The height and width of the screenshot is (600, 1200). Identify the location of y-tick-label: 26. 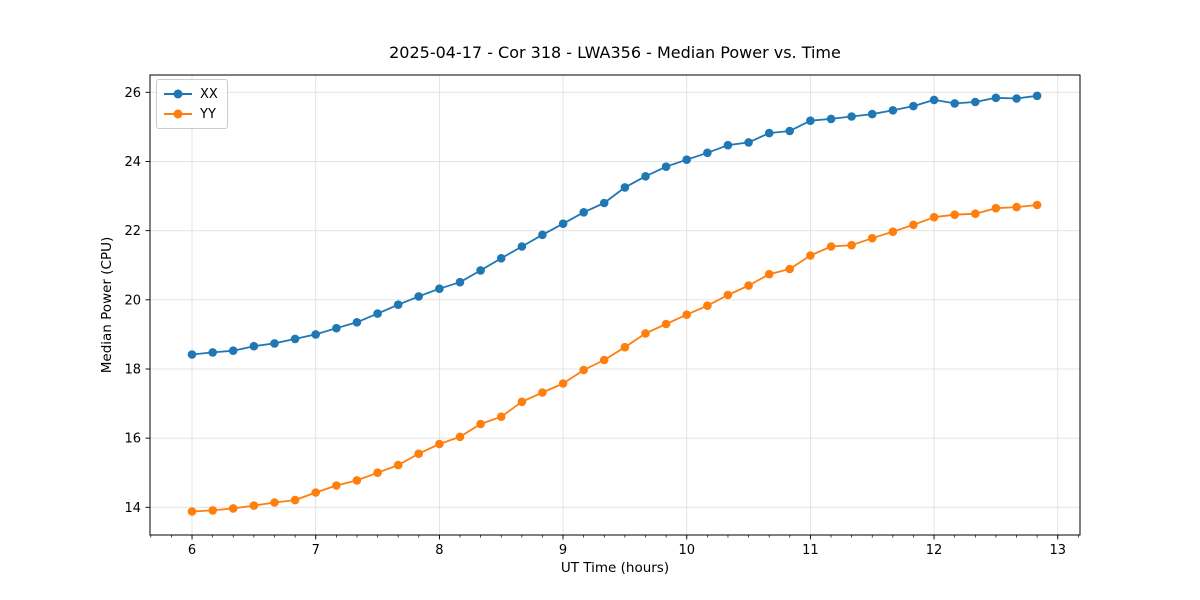
(132, 93).